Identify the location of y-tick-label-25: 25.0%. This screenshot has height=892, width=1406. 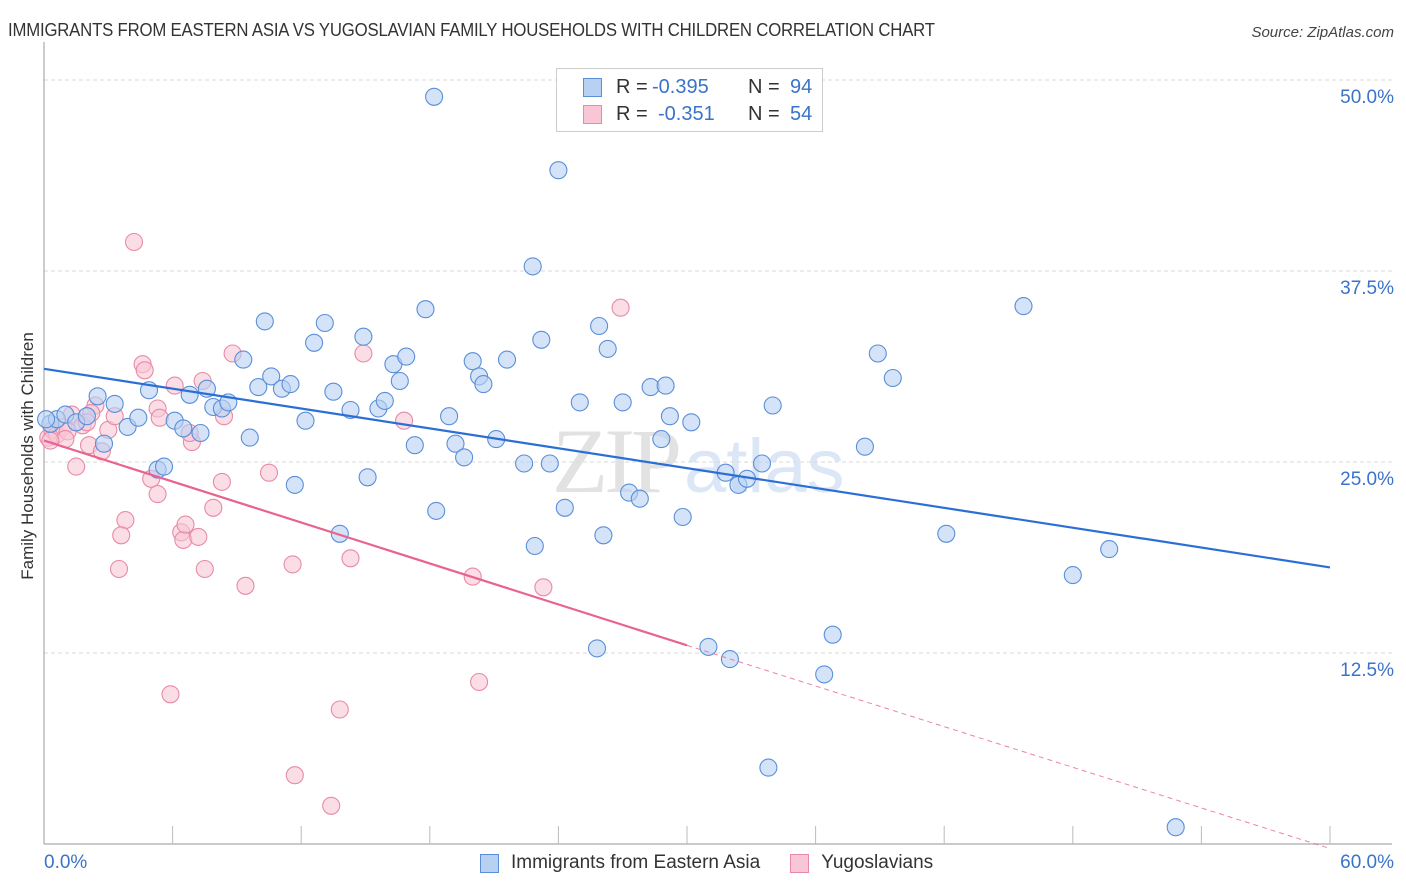
(1367, 479).